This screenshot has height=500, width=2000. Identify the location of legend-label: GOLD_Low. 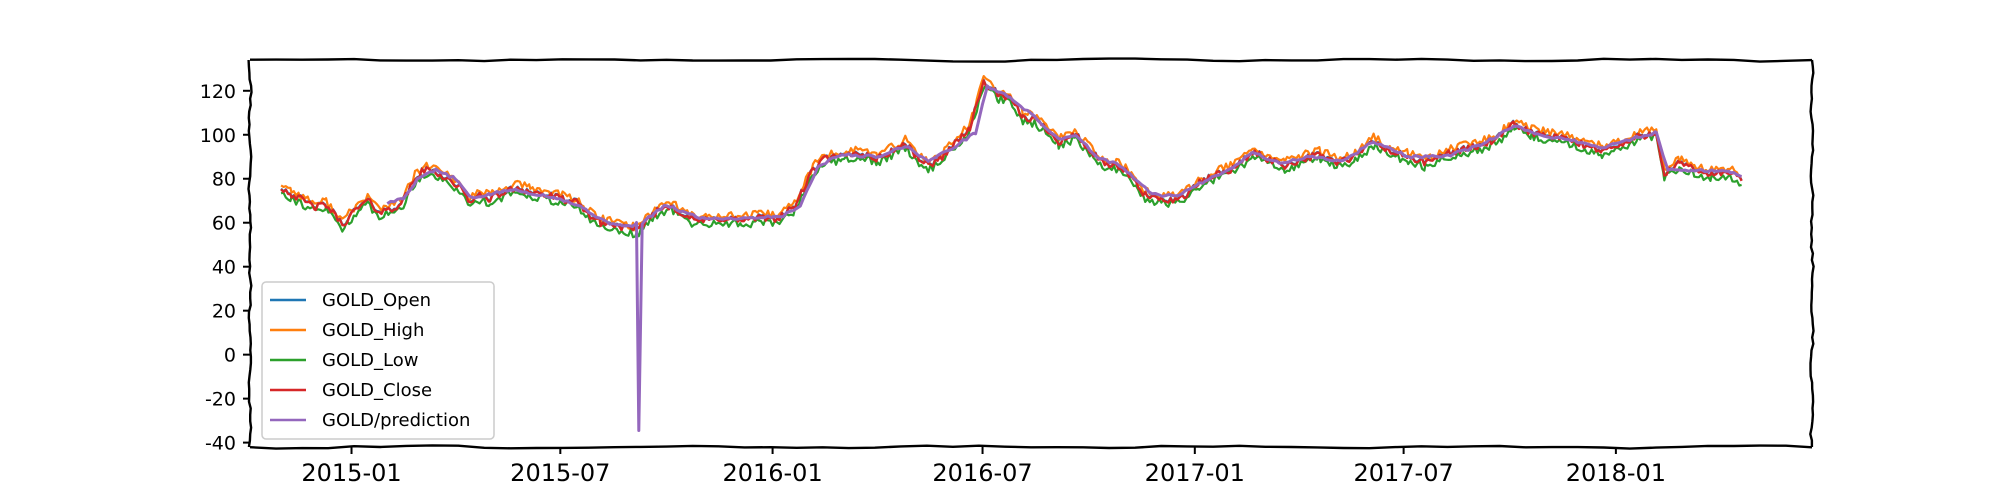
(370, 360).